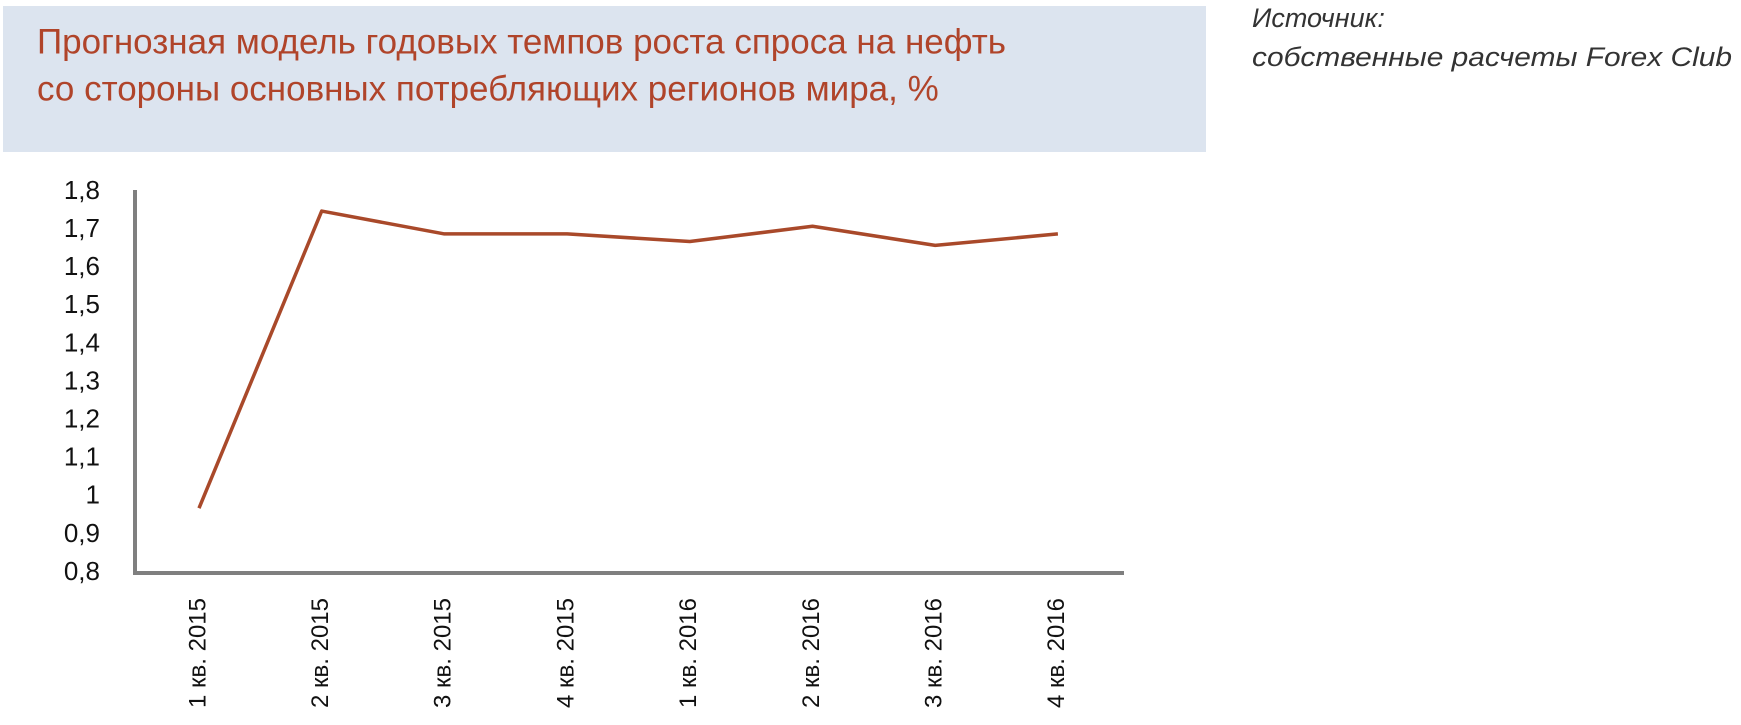 The width and height of the screenshot is (1741, 725). Describe the element at coordinates (811, 653) in the screenshot. I see `x-tick-label: 2 кв. 2016` at that location.